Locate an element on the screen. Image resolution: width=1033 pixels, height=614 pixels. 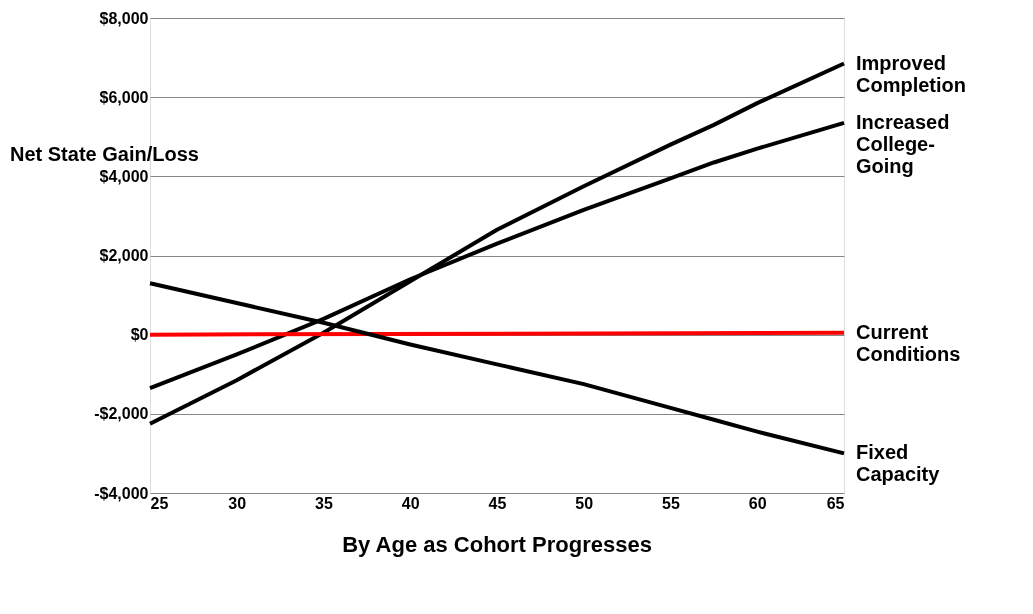
x-tick-label: 45 is located at coordinates (497, 503).